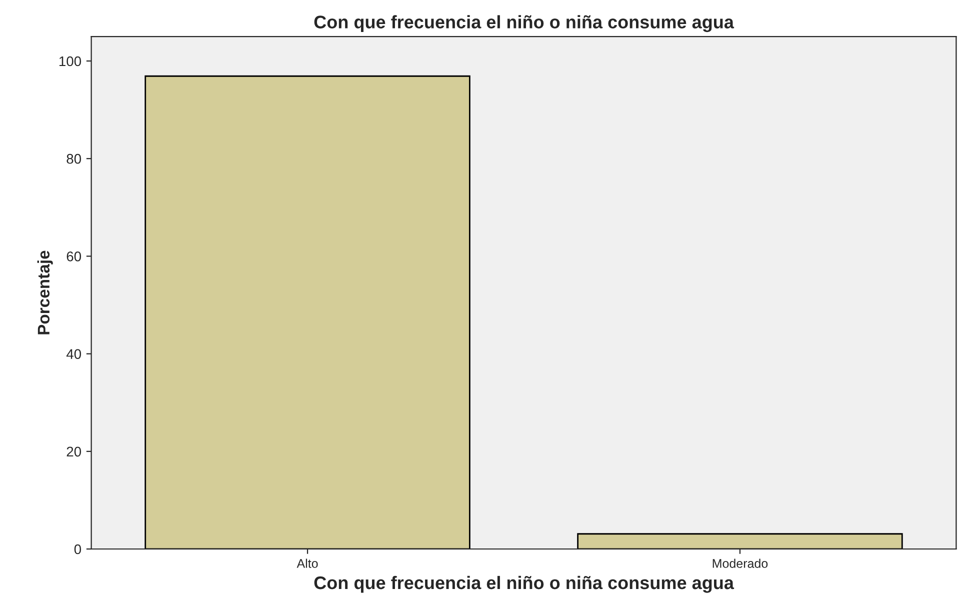 Image resolution: width=961 pixels, height=610 pixels. Describe the element at coordinates (74, 354) in the screenshot. I see `y-tick-label: 40` at that location.